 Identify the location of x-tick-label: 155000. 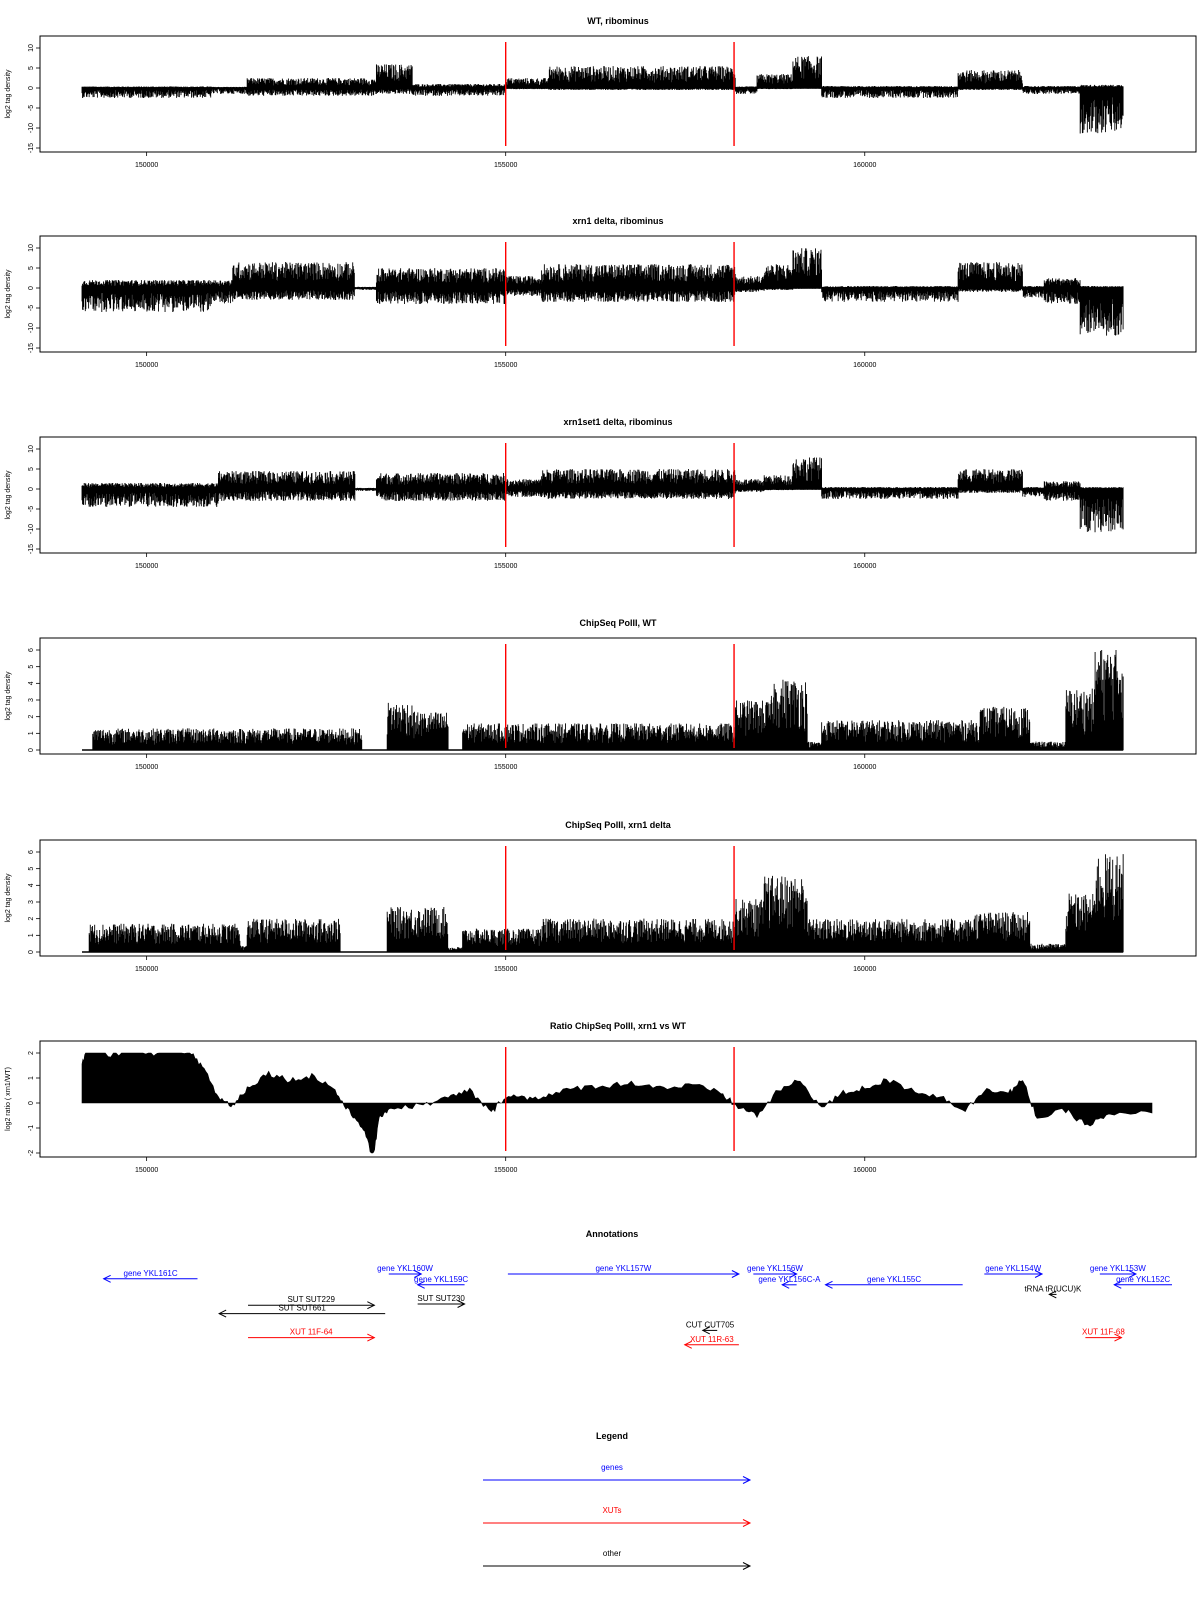
(505, 566).